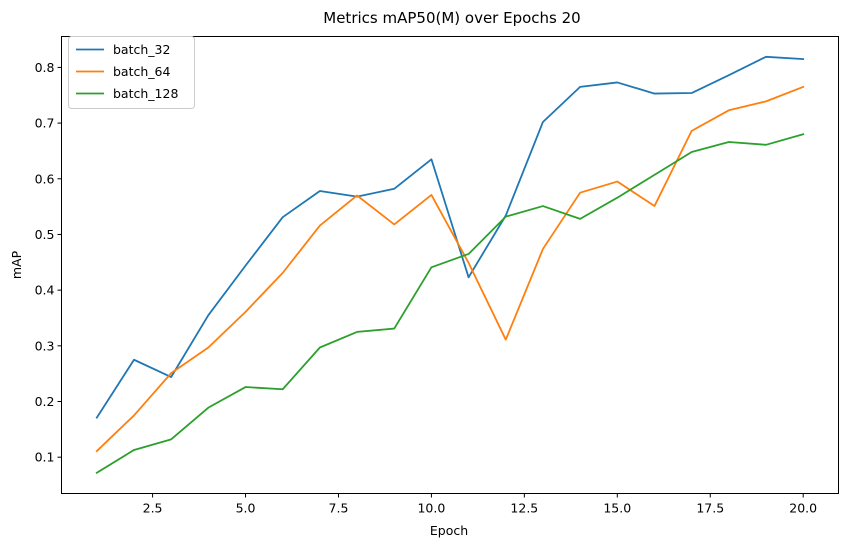 The width and height of the screenshot is (846, 551). I want to click on y-axis: 0.1 0.2 0.3 0.4 0.5 0.6 0.7 0.8, so click(48, 262).